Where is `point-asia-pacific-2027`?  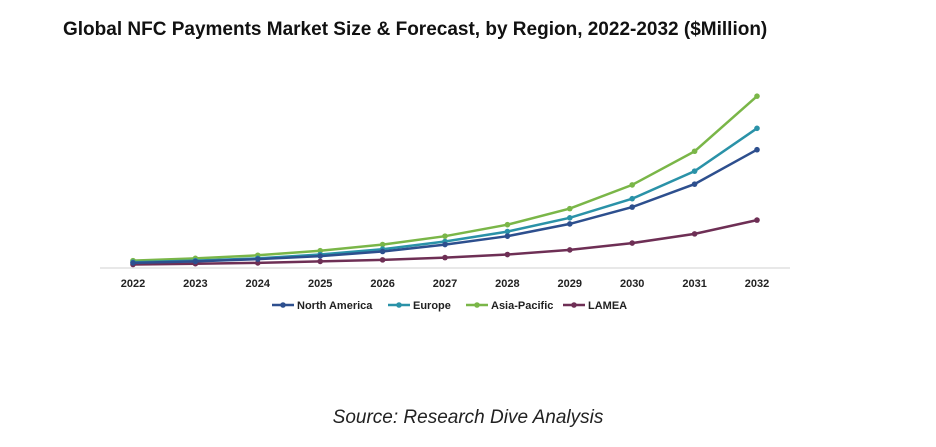
point-asia-pacific-2027 is located at coordinates (445, 236).